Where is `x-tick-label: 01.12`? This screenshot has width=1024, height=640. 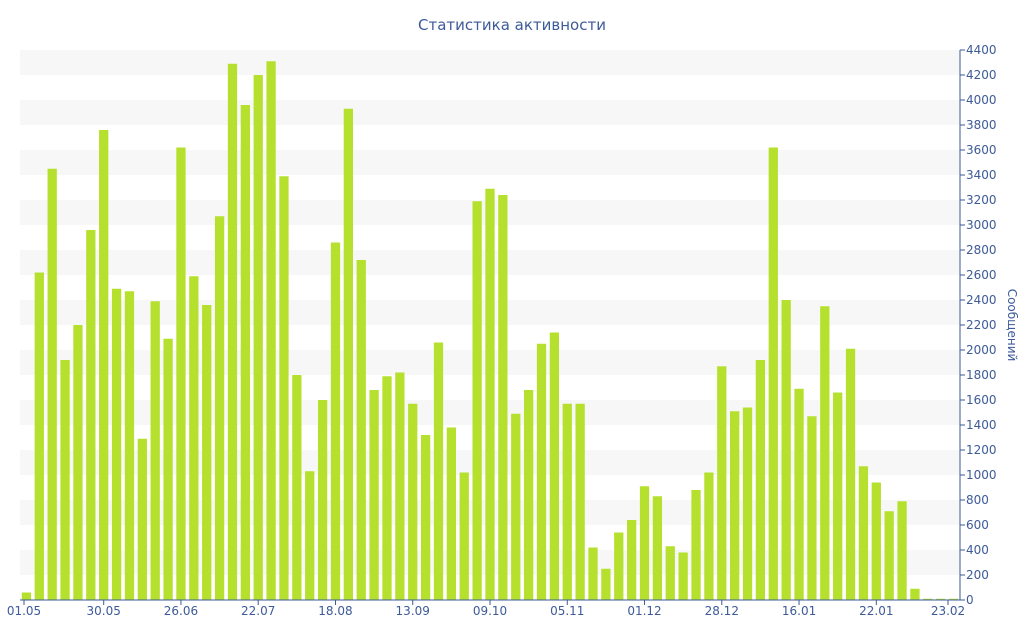 x-tick-label: 01.12 is located at coordinates (644, 611).